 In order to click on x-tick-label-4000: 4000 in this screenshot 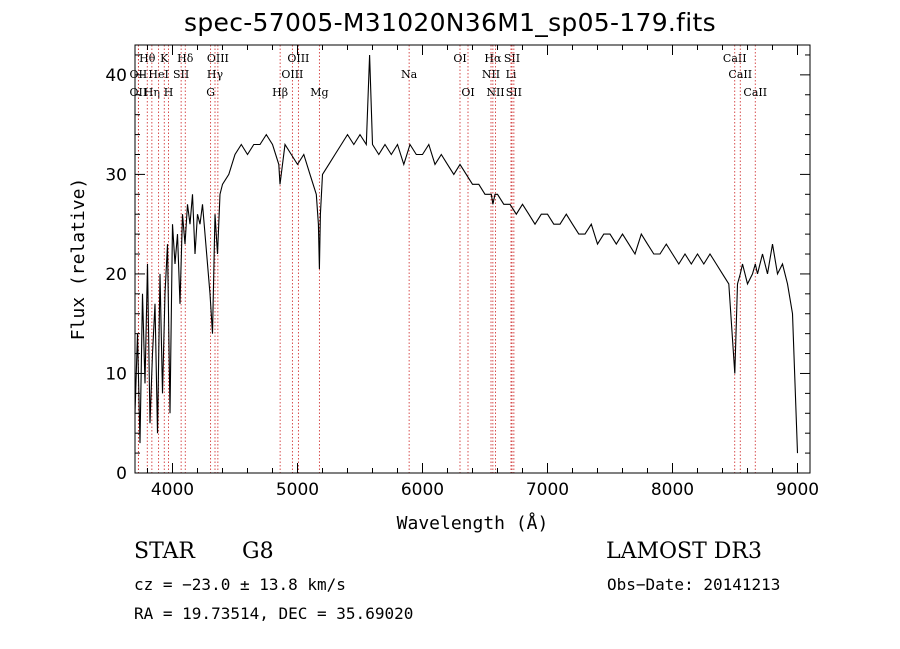, I will do `click(172, 490)`.